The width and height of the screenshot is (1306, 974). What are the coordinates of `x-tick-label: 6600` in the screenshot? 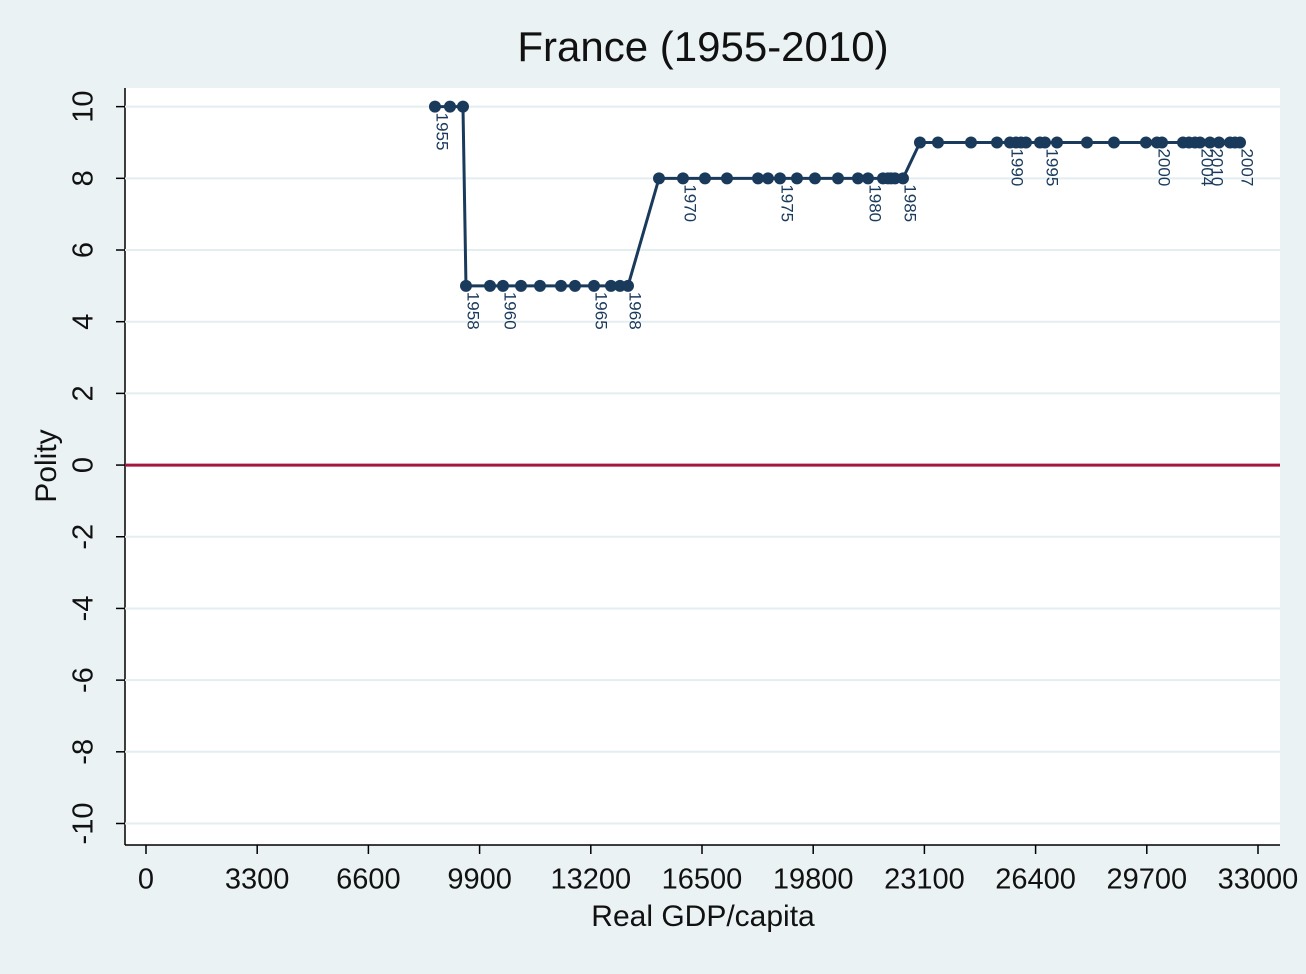 It's located at (368, 880).